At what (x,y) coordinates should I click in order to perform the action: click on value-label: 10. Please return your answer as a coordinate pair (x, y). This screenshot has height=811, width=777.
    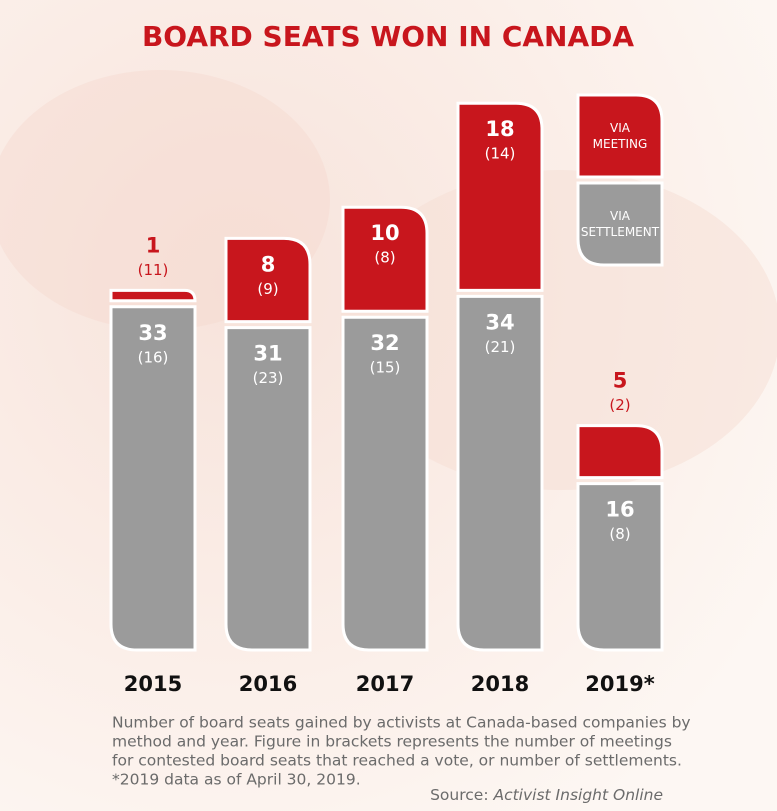
    Looking at the image, I should click on (384, 233).